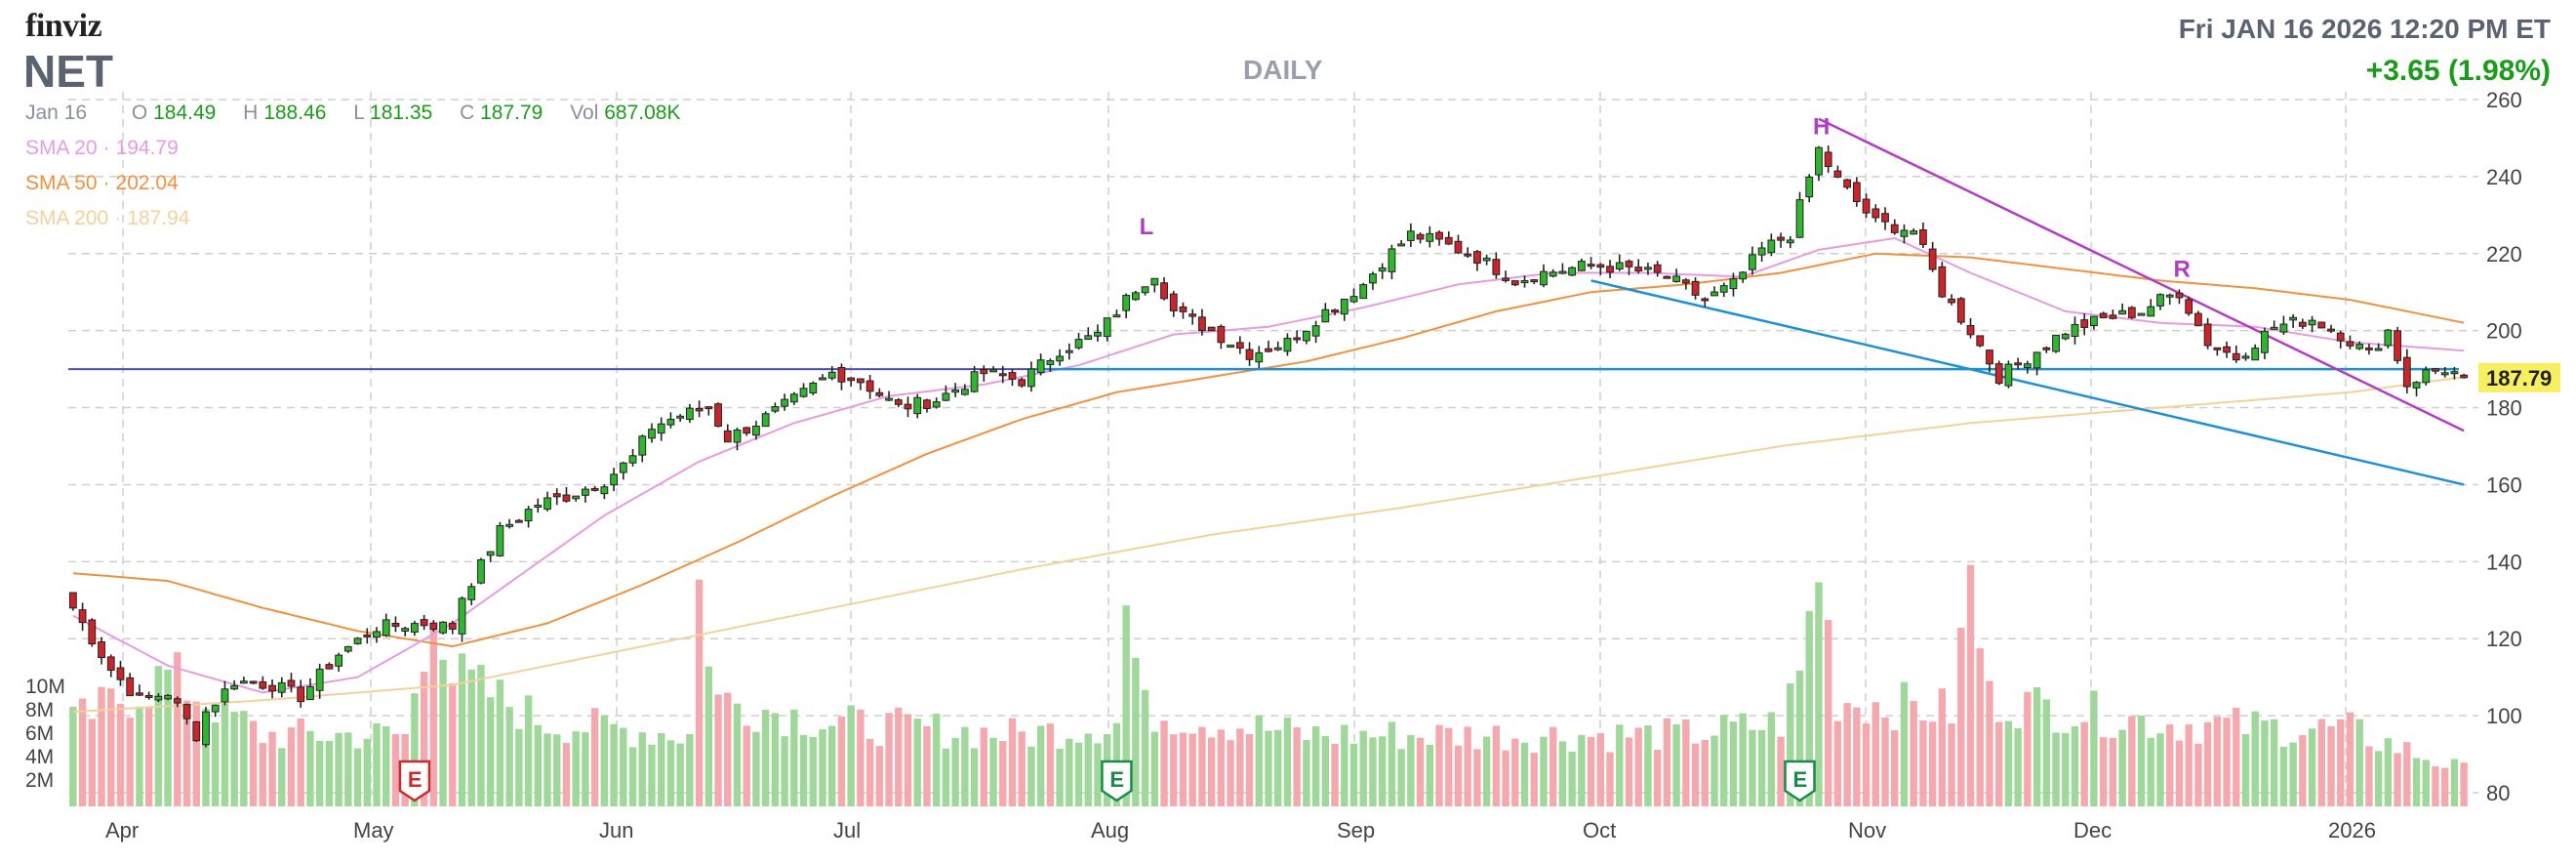  What do you see at coordinates (511, 113) in the screenshot?
I see `close-value: 187.79` at bounding box center [511, 113].